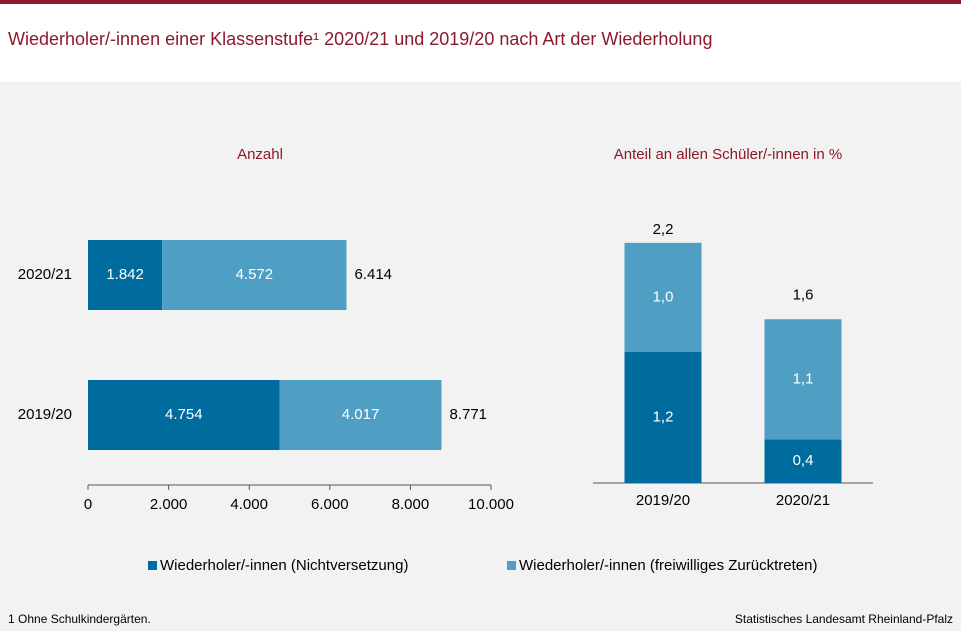  I want to click on x-tick-label: 0, so click(88, 504).